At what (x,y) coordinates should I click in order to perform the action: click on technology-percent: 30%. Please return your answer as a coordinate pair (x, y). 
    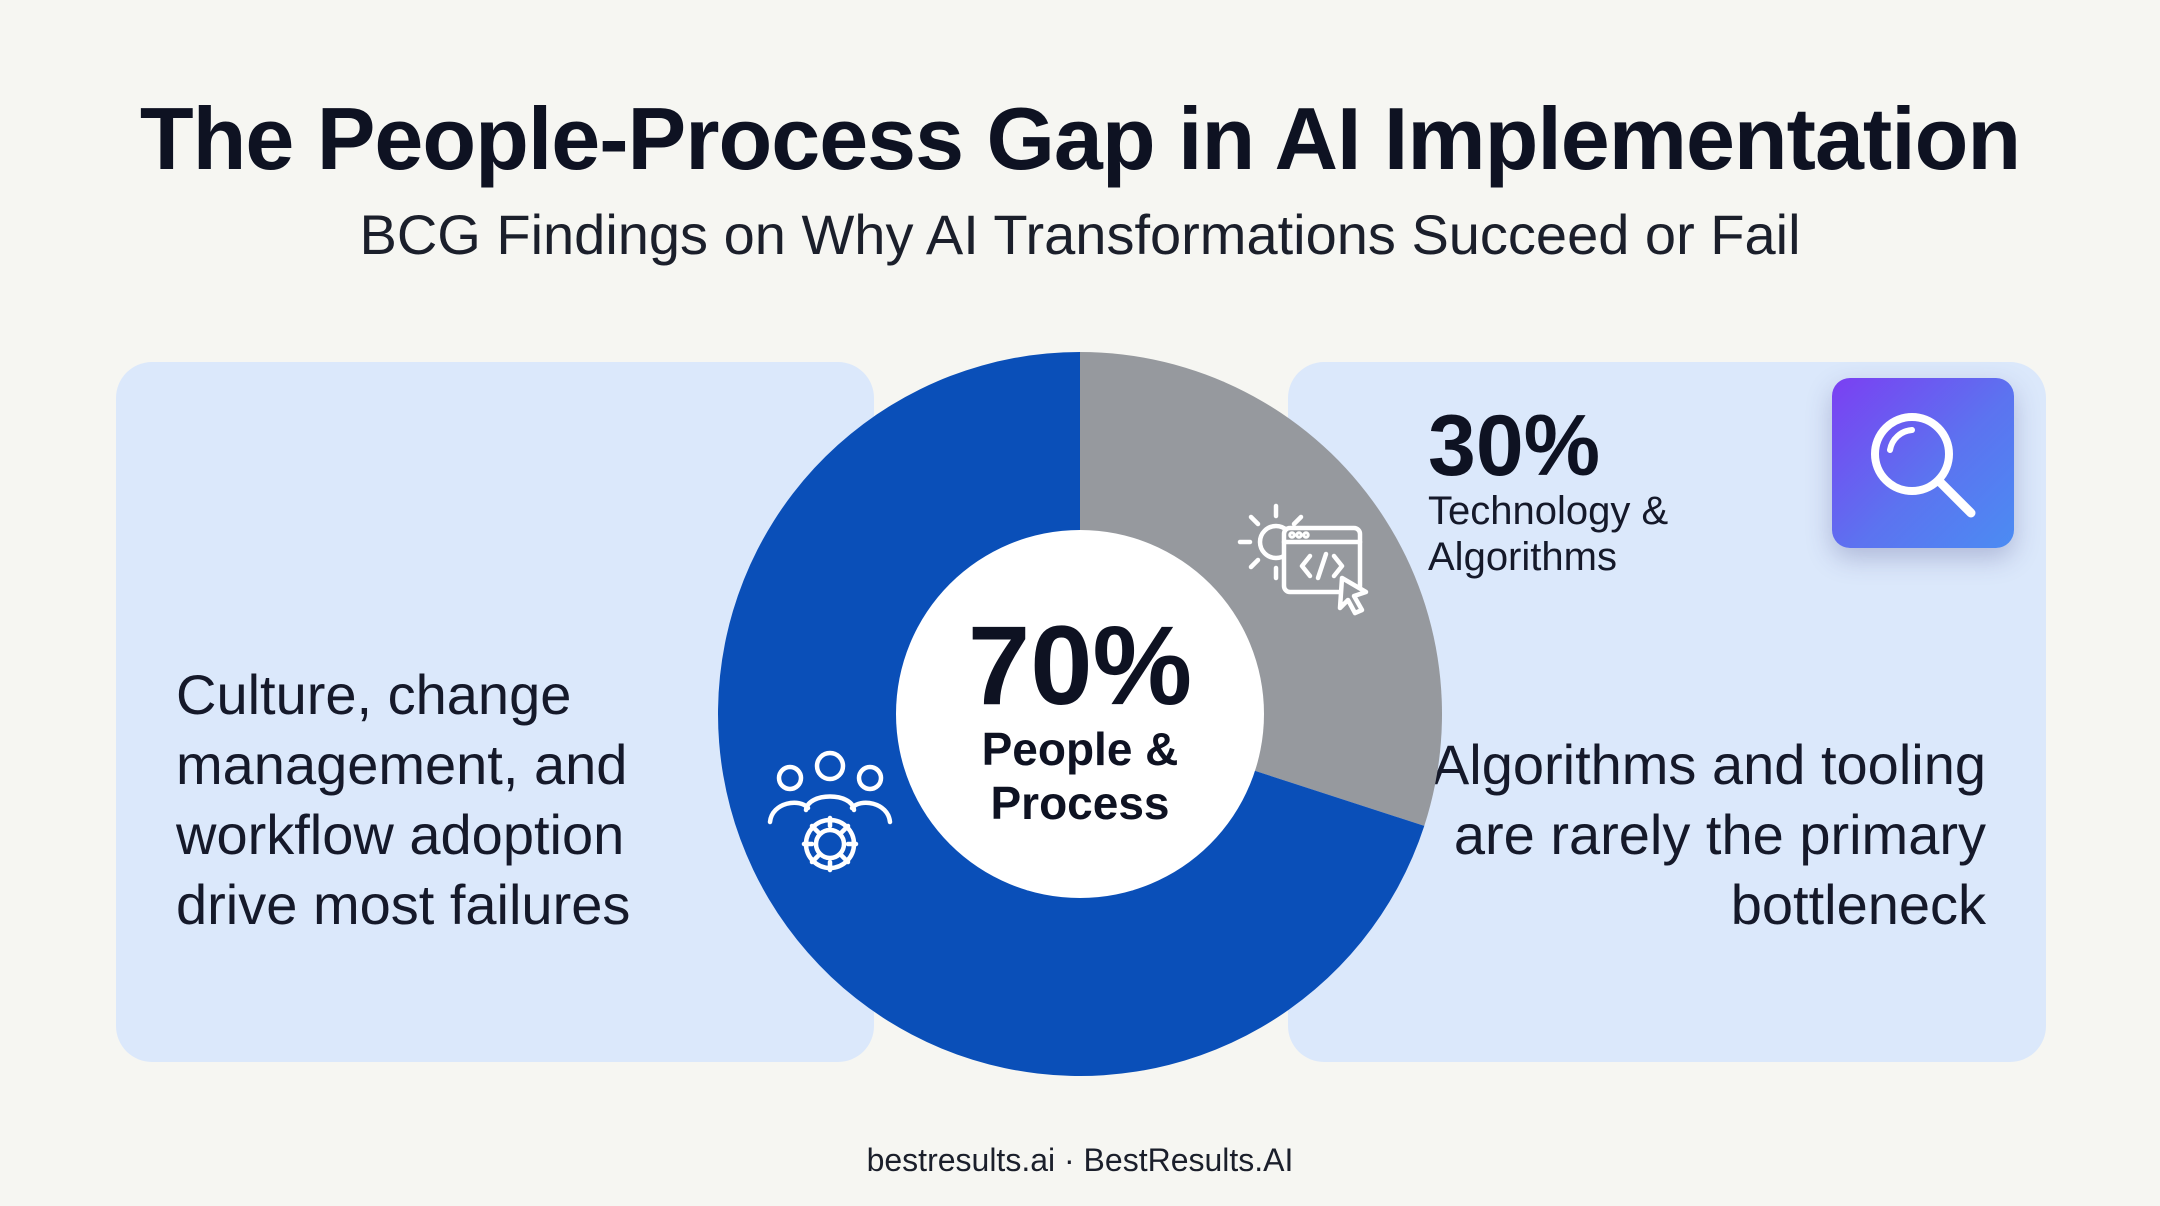
    Looking at the image, I should click on (1514, 446).